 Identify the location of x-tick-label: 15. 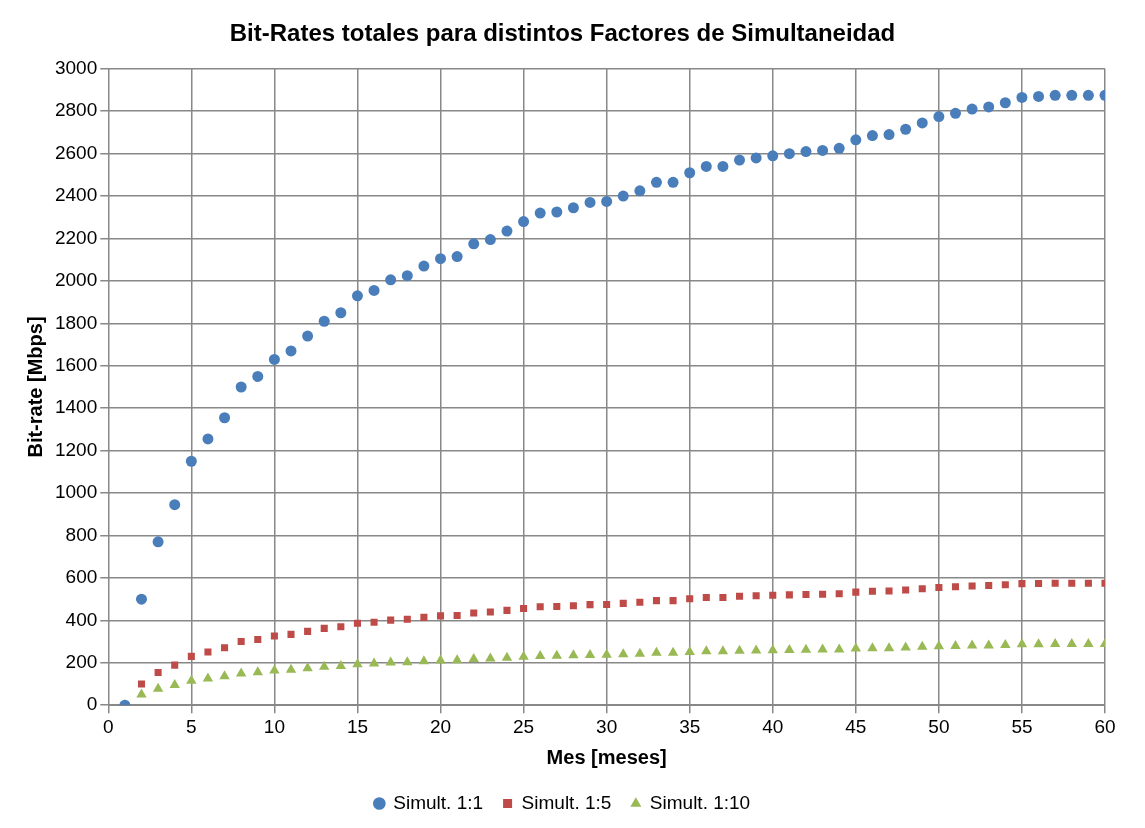
(357, 726).